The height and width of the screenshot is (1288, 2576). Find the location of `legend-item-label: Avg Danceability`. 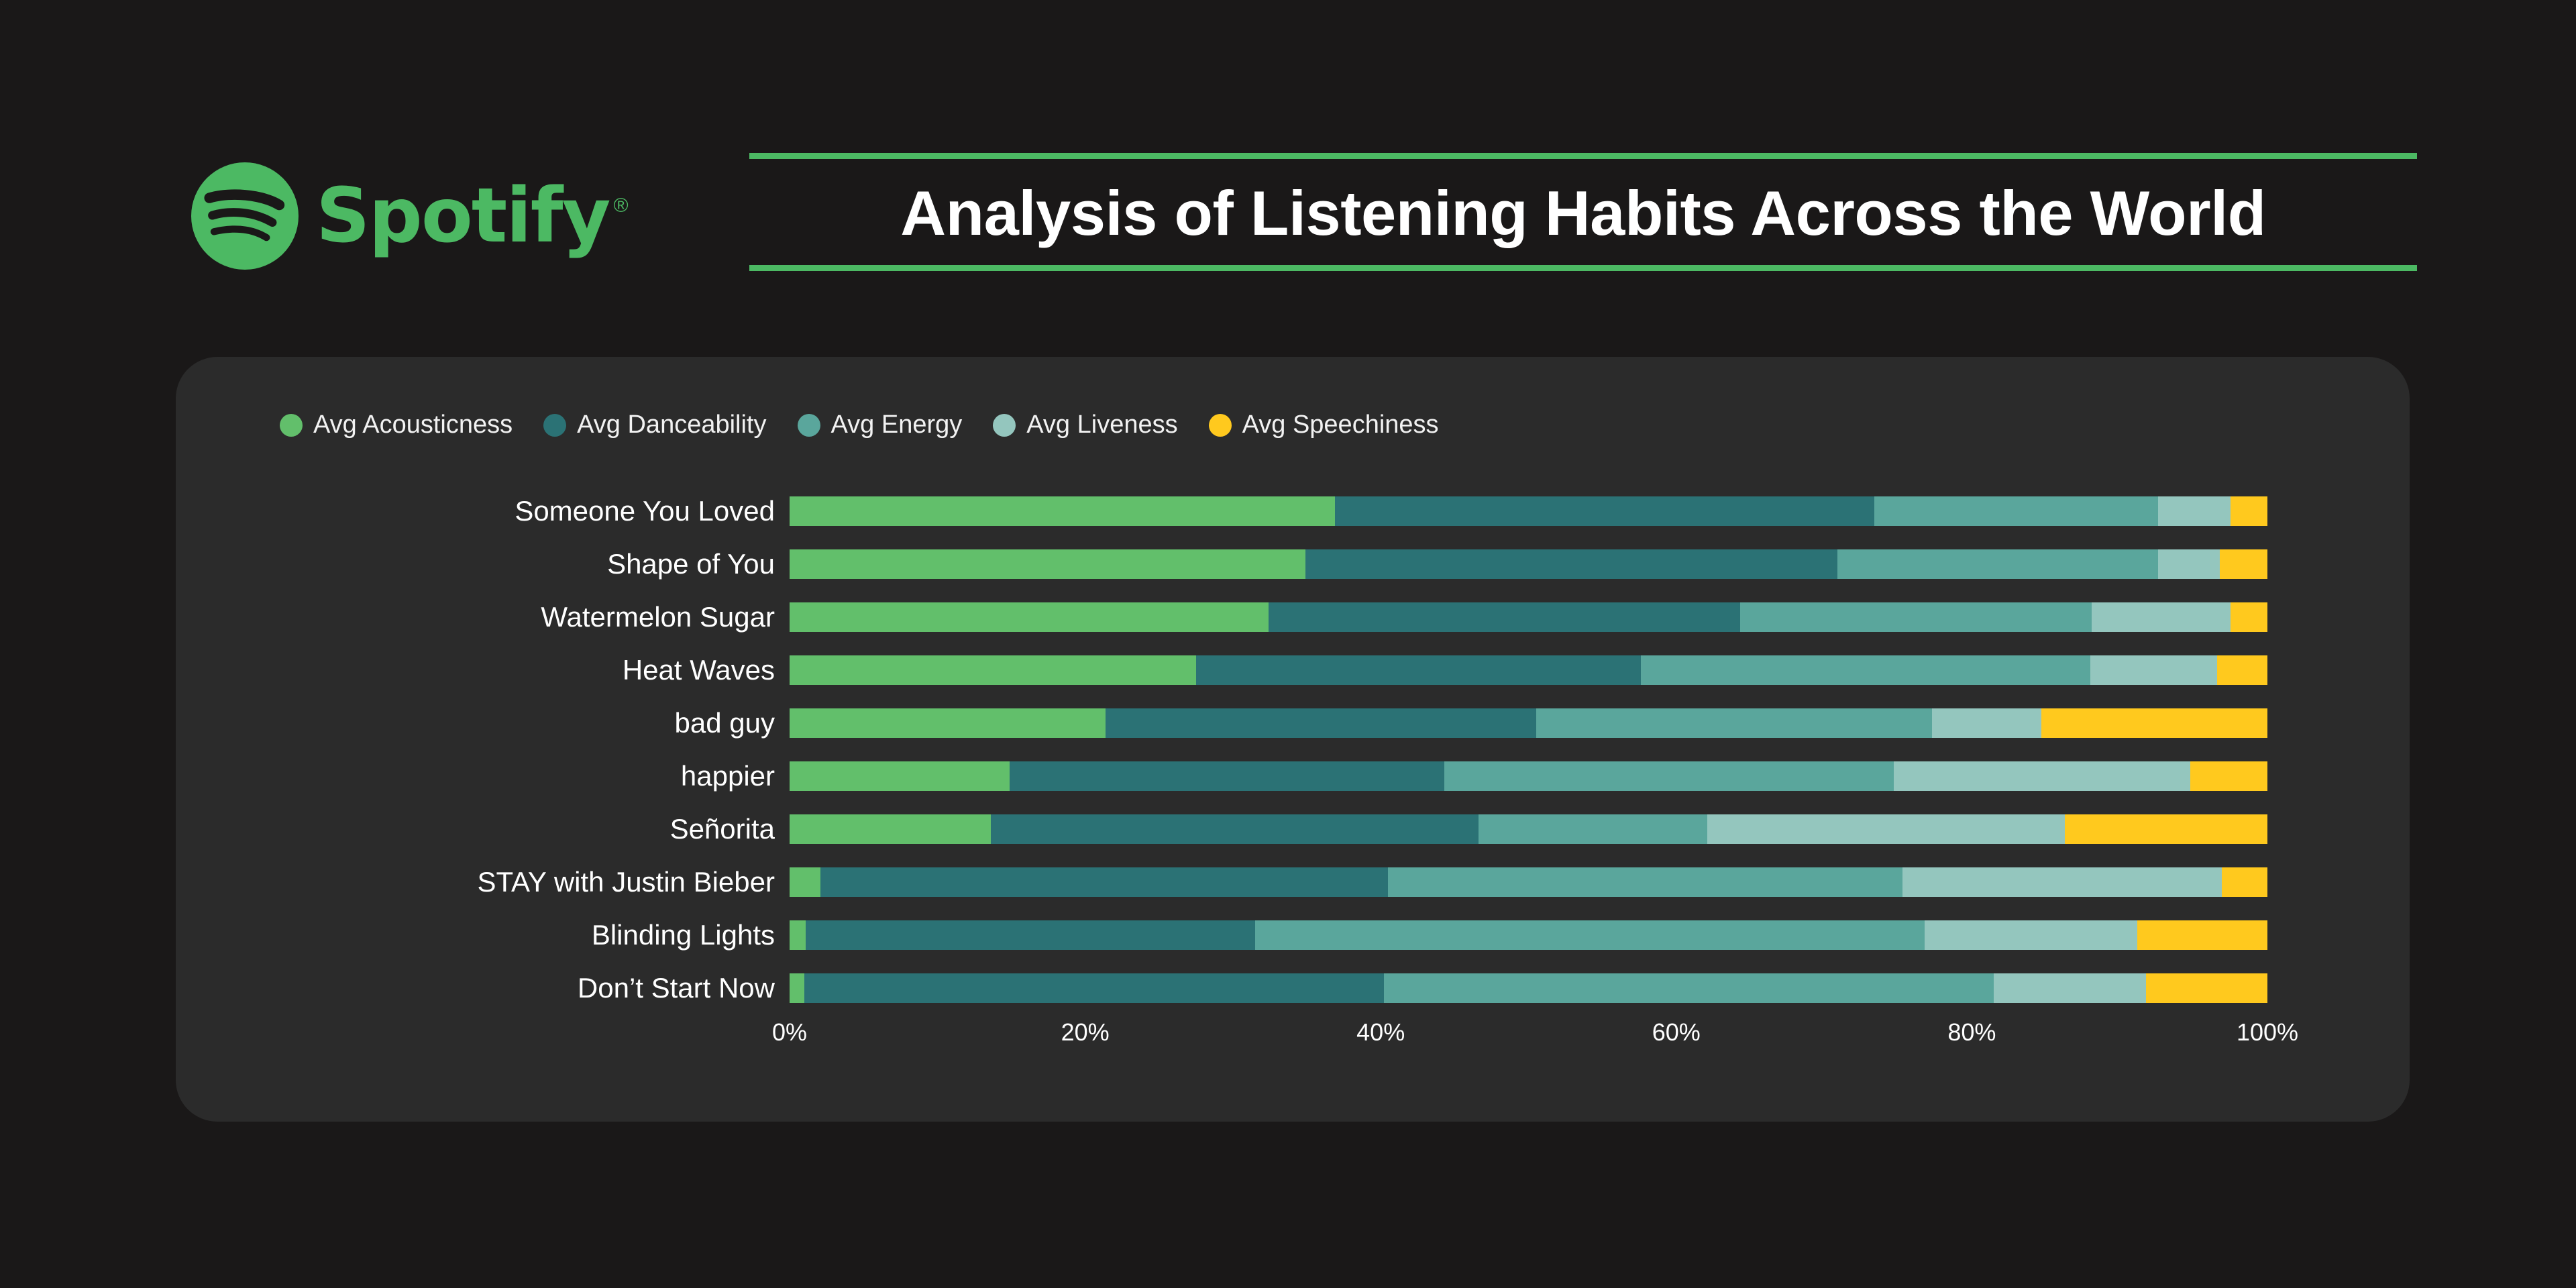

legend-item-label: Avg Danceability is located at coordinates (672, 425).